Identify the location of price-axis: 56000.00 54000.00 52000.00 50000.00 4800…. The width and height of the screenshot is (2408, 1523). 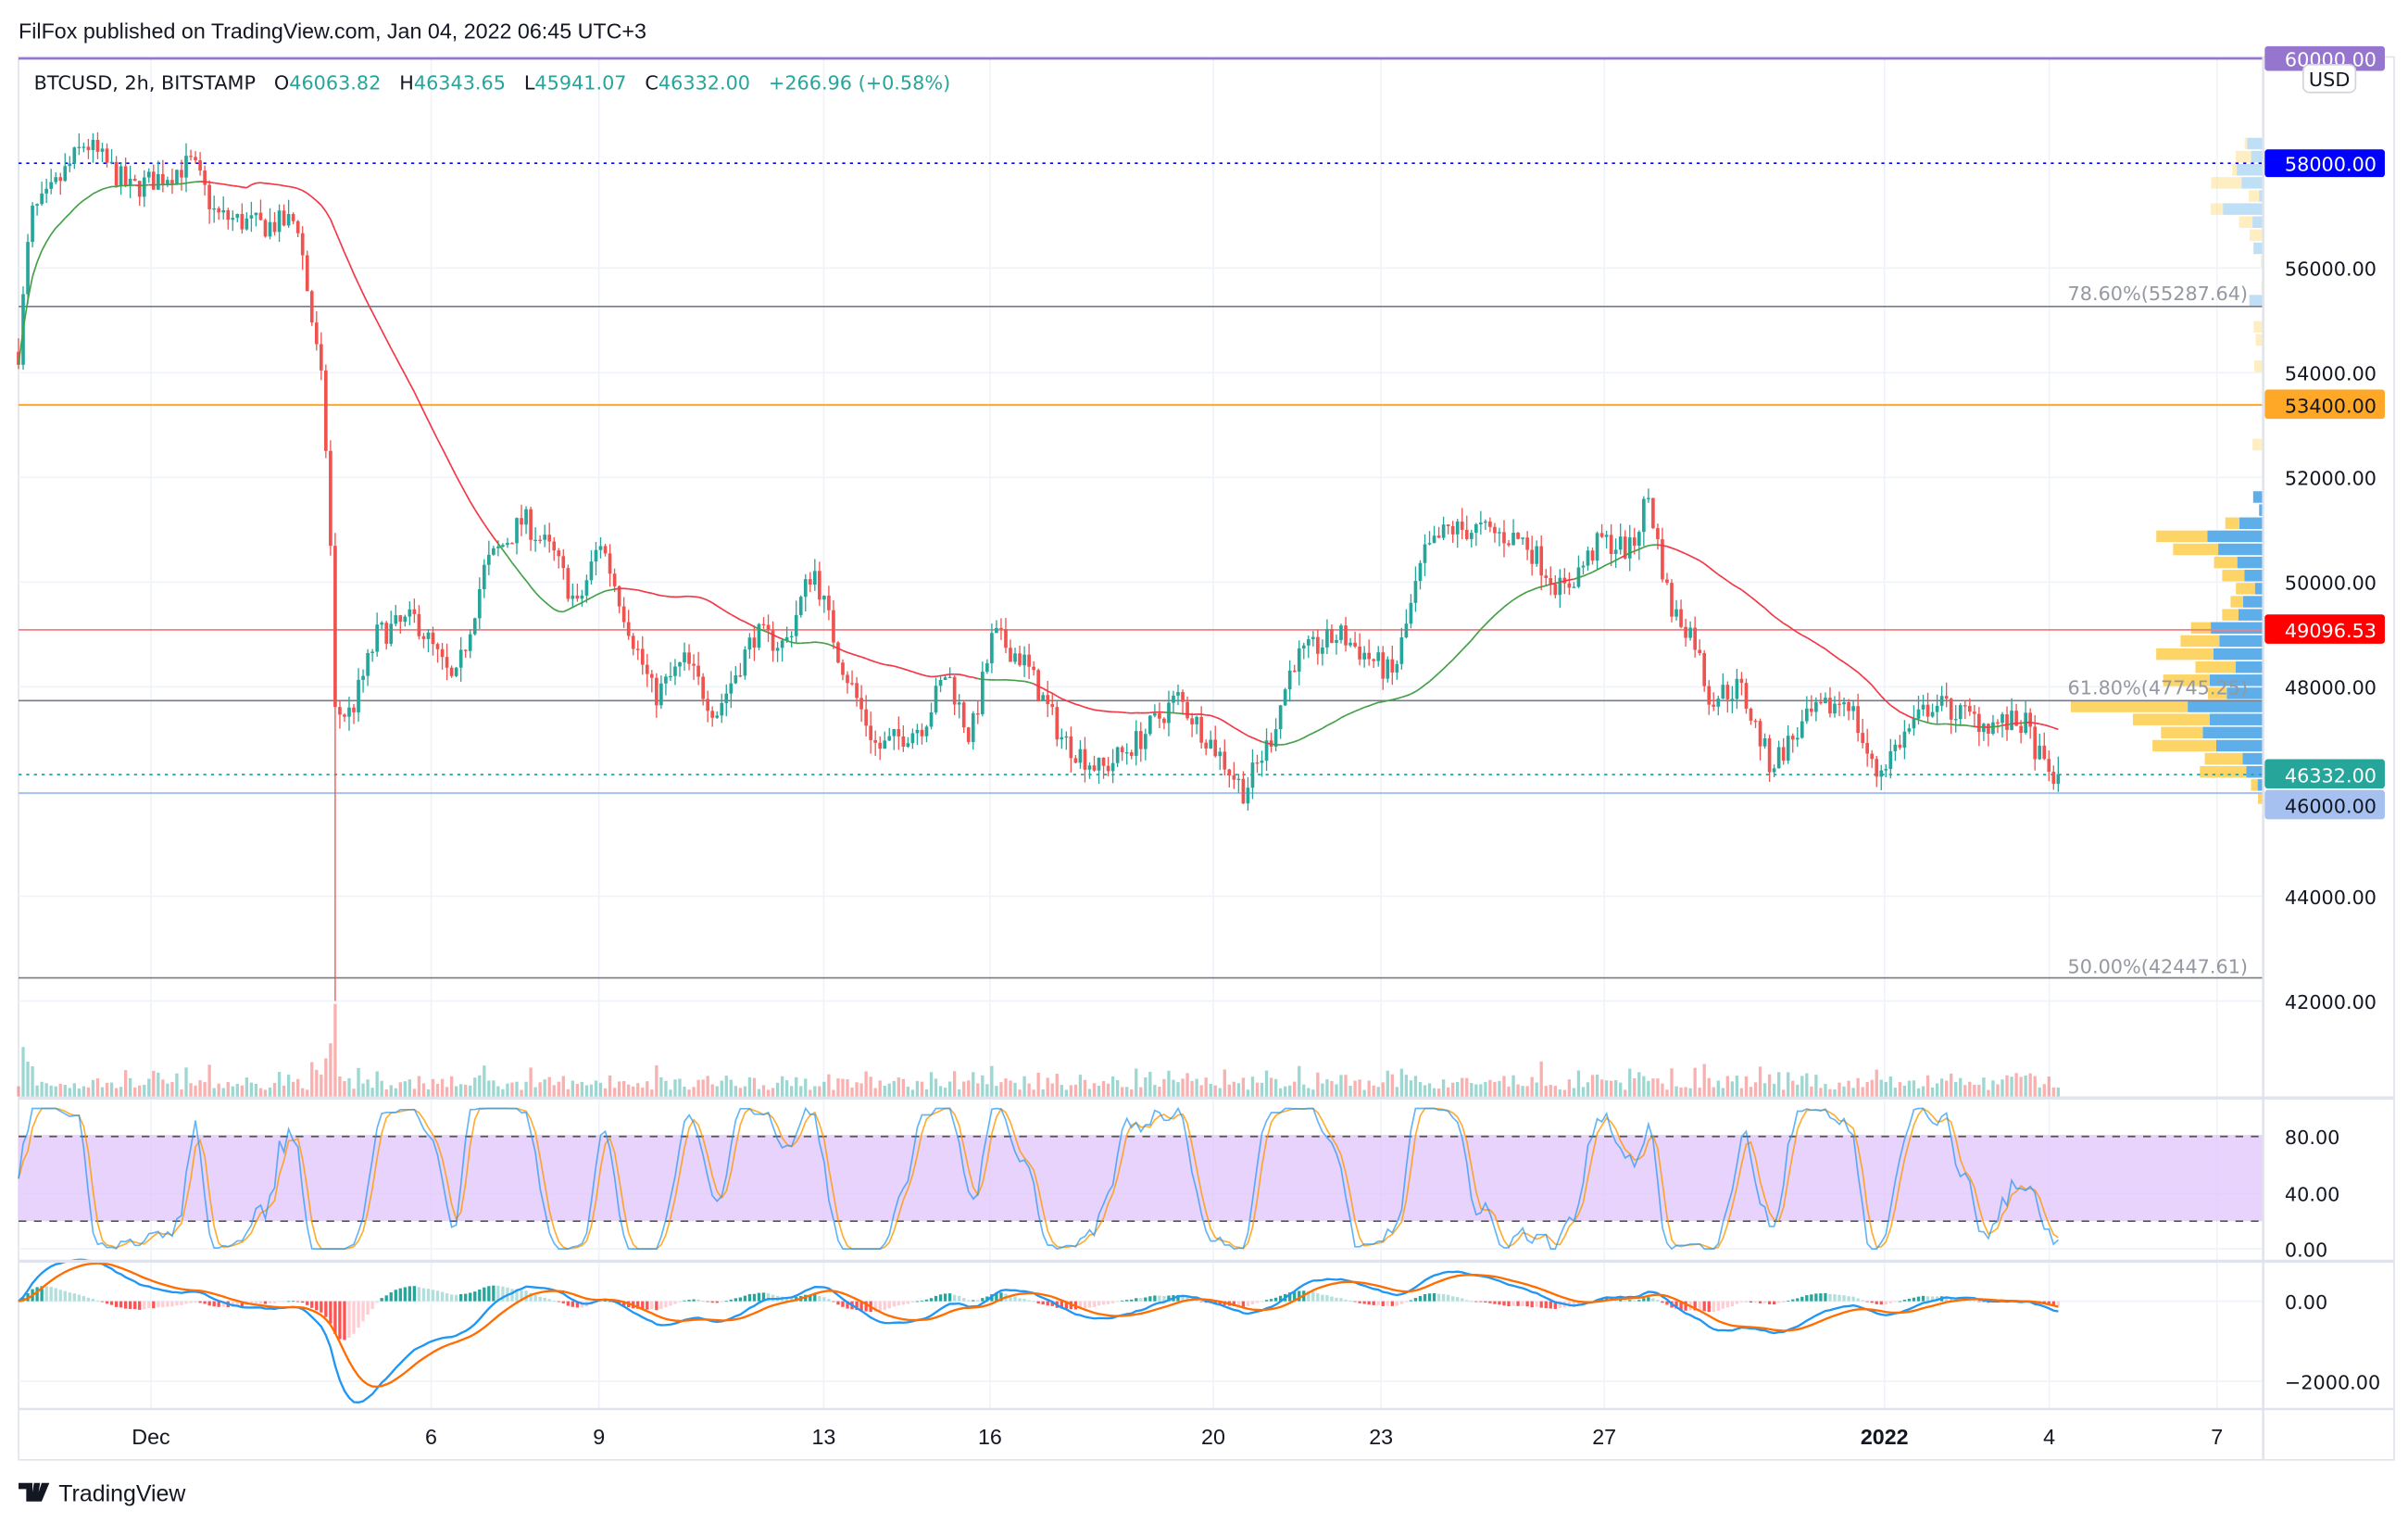
(2324, 529).